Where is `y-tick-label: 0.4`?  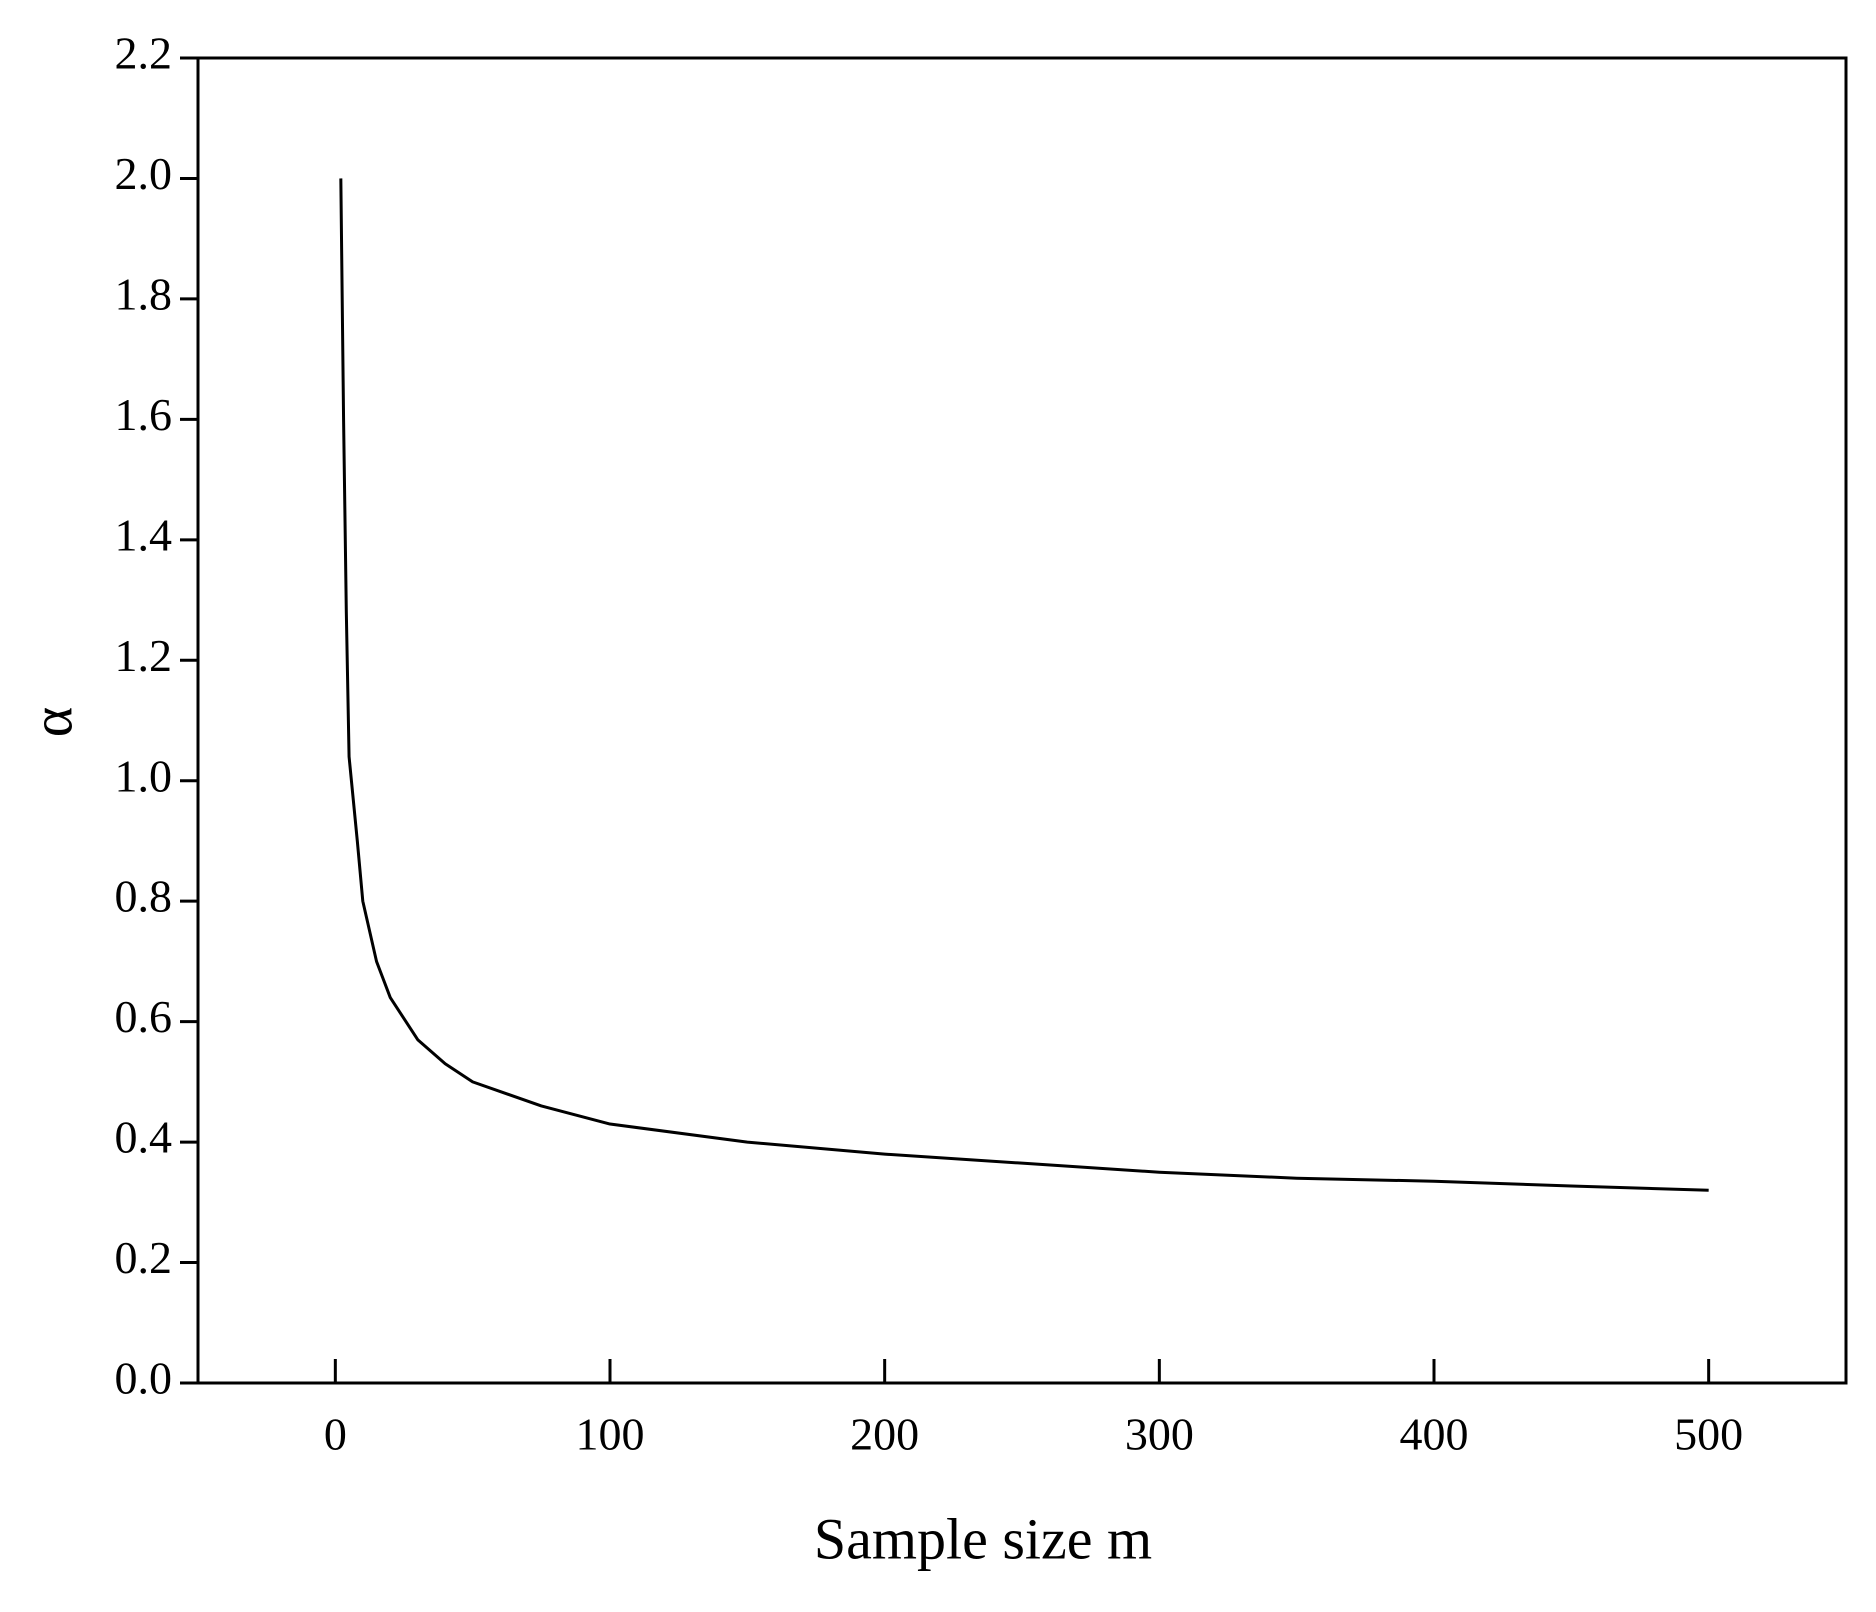 y-tick-label: 0.4 is located at coordinates (144, 1137).